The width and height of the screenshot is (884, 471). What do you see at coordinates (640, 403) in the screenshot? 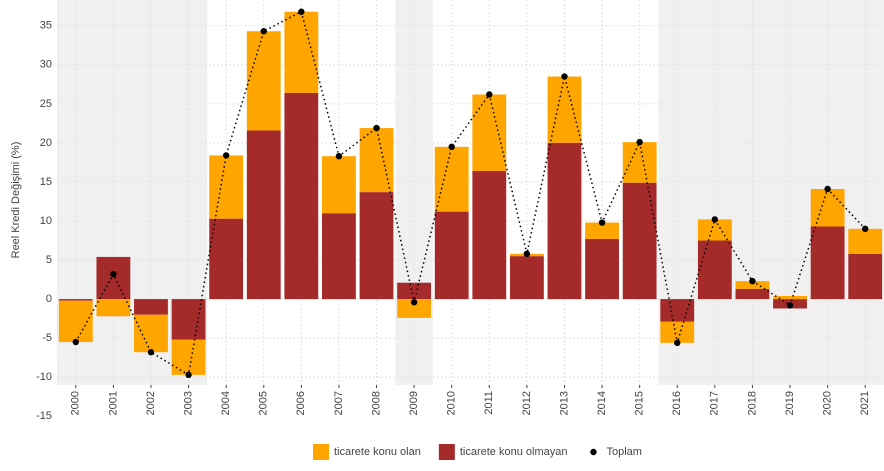
I see `x-tick-label: 2015` at bounding box center [640, 403].